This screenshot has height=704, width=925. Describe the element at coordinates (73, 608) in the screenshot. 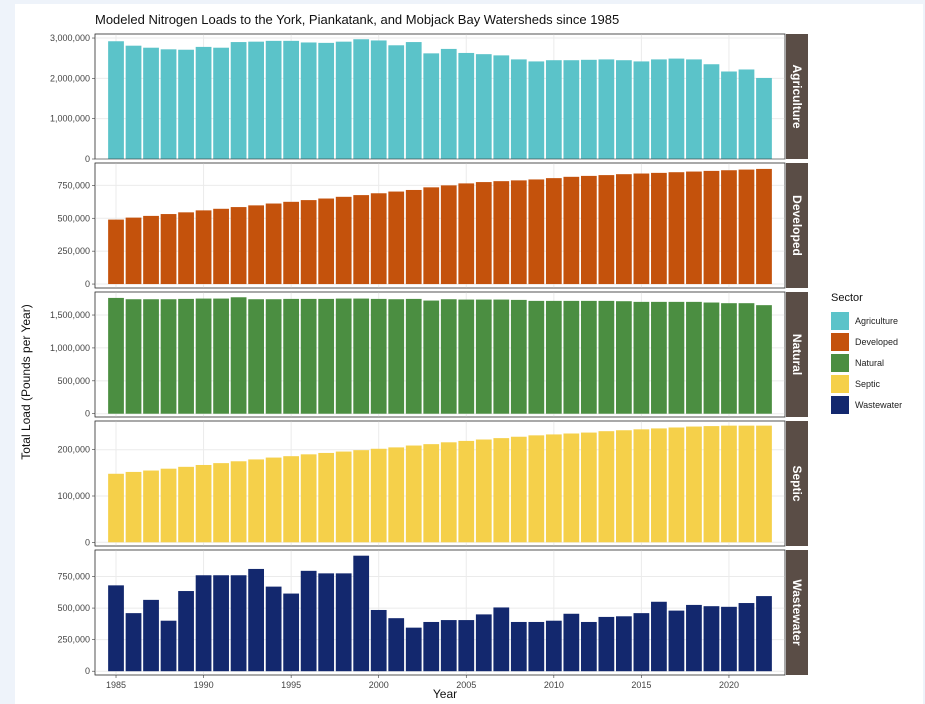

I see `y-tick-label: 500,000` at that location.